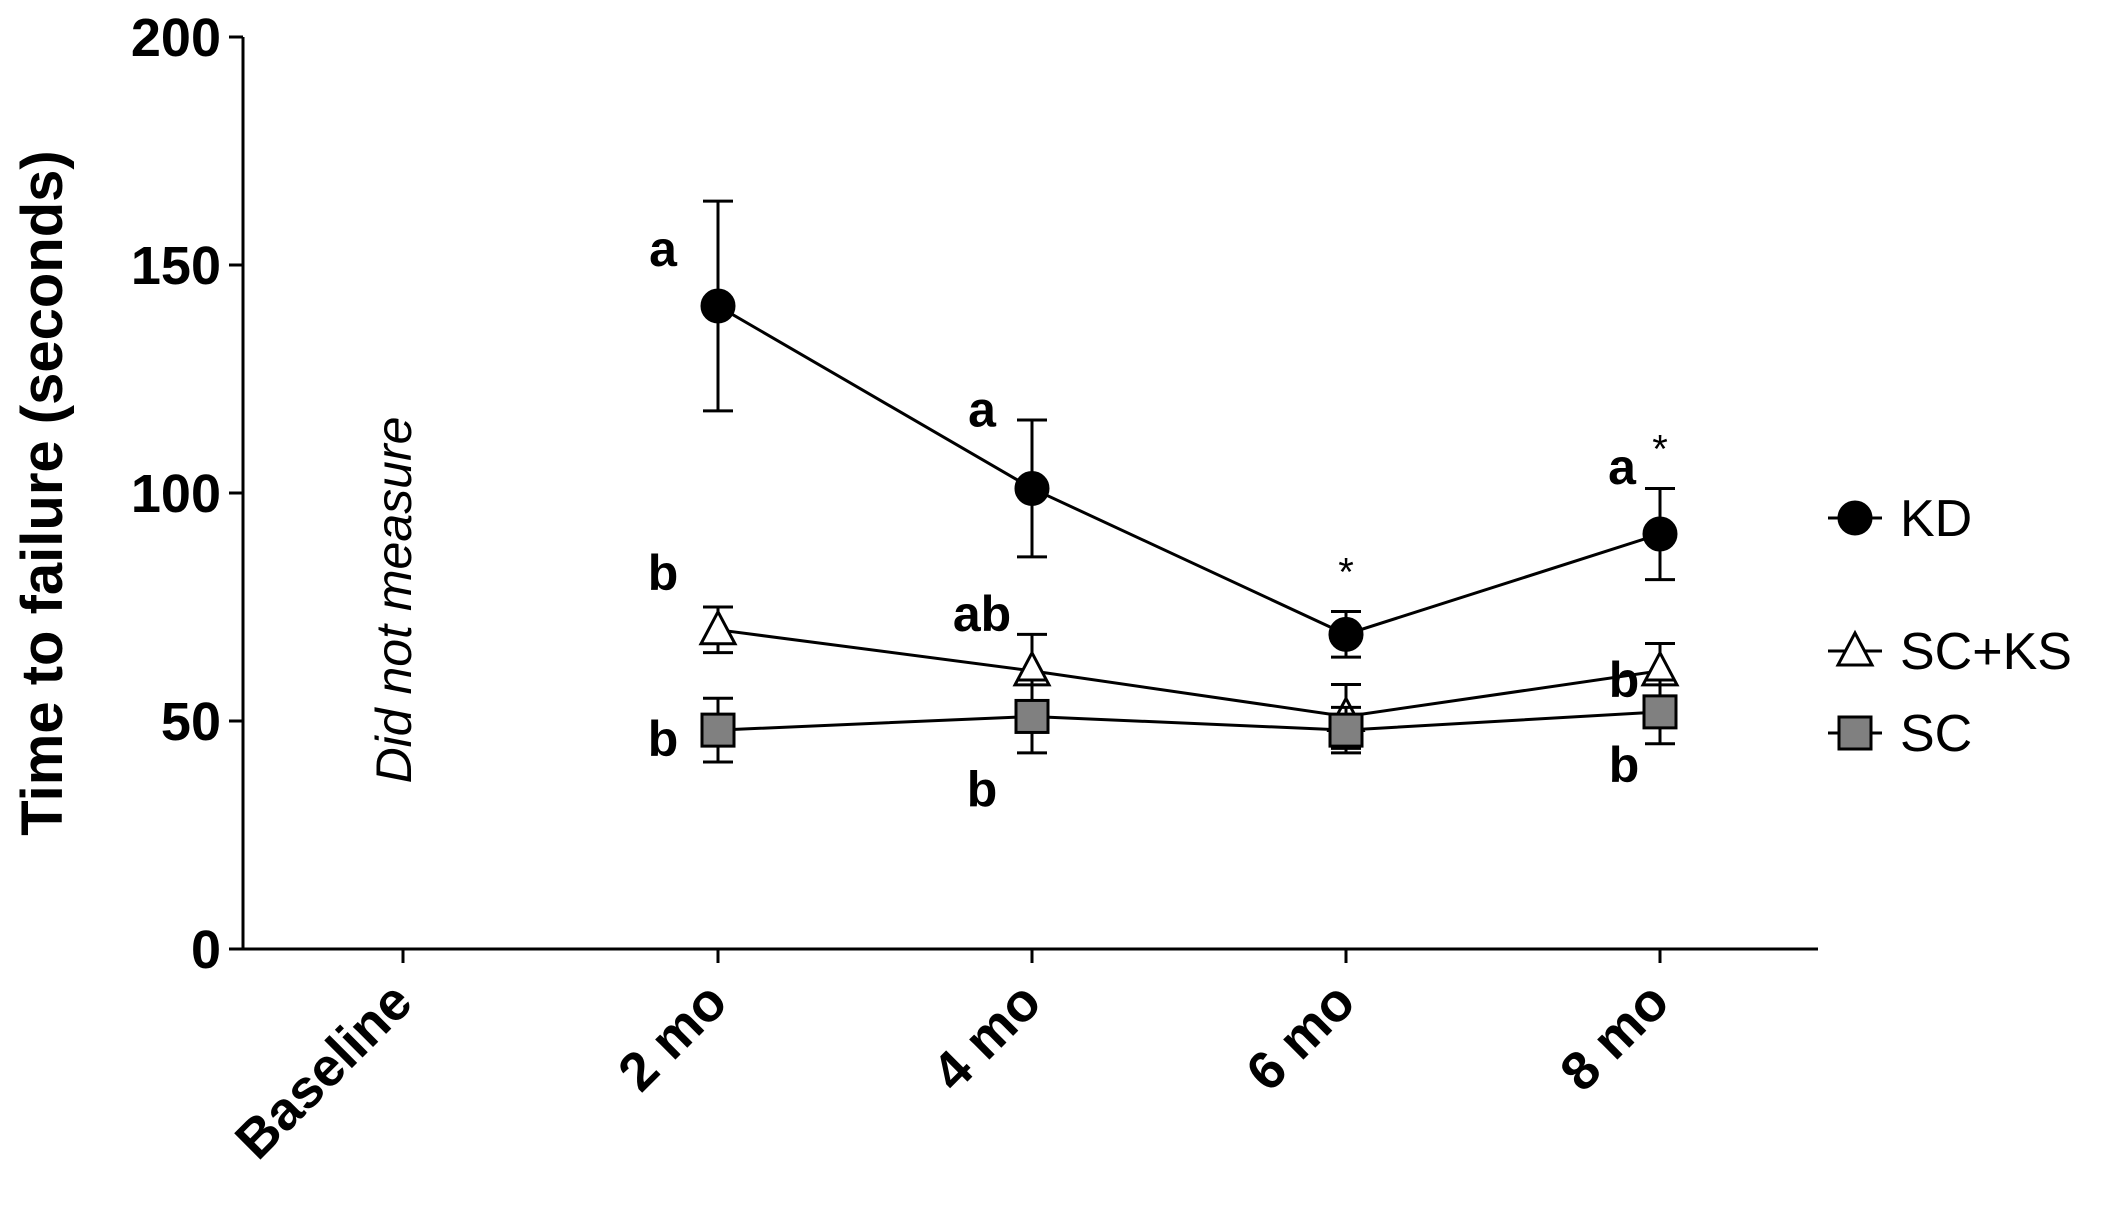 The width and height of the screenshot is (2128, 1214). What do you see at coordinates (323, 1070) in the screenshot?
I see `x-tick-label: Baseline` at bounding box center [323, 1070].